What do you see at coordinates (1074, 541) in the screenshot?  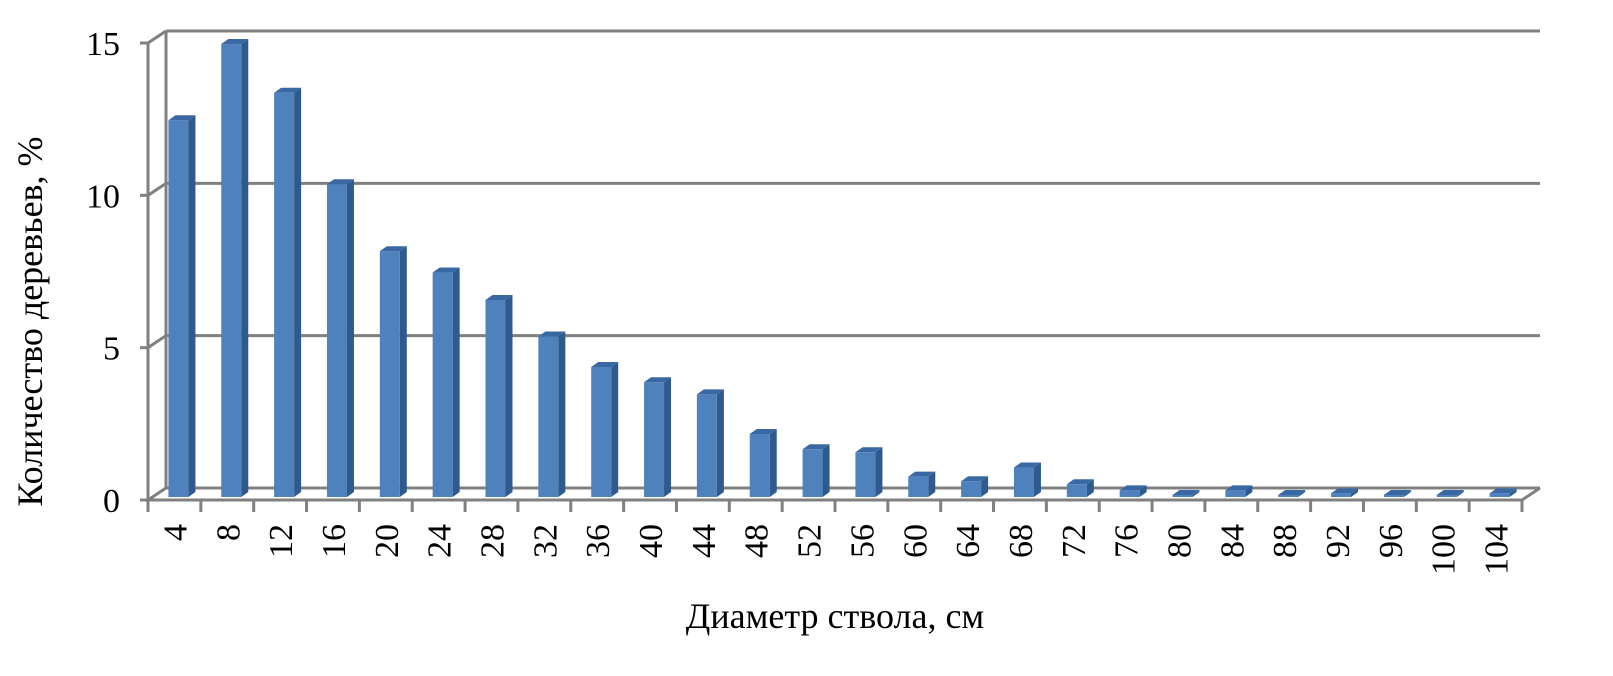 I see `x-tick-label: 72` at bounding box center [1074, 541].